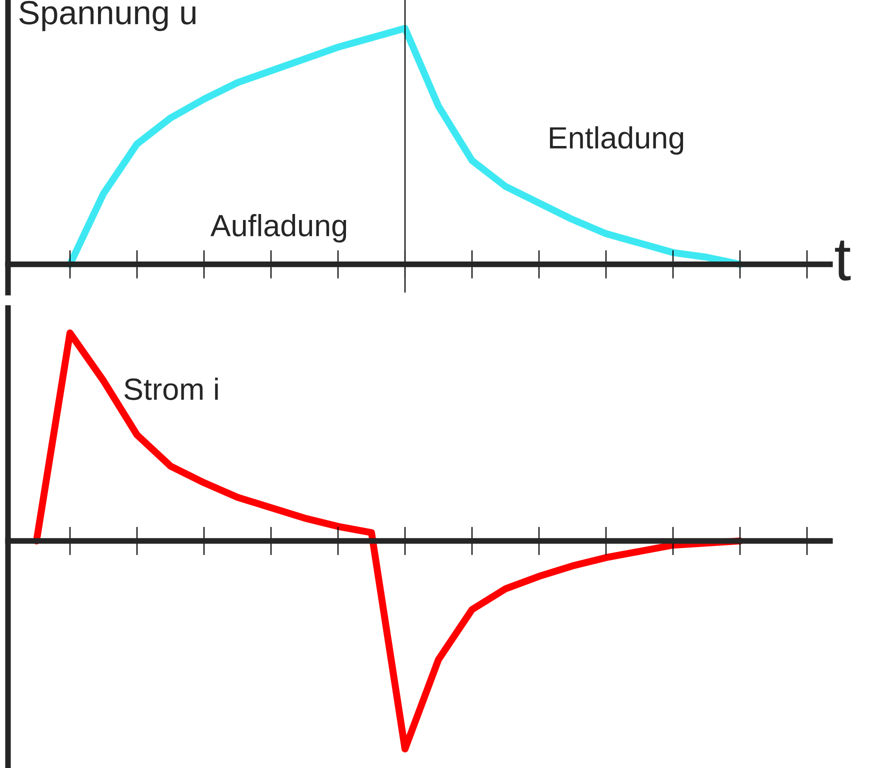 The width and height of the screenshot is (873, 768). I want to click on y-axis-title: Spannung u, so click(107, 16).